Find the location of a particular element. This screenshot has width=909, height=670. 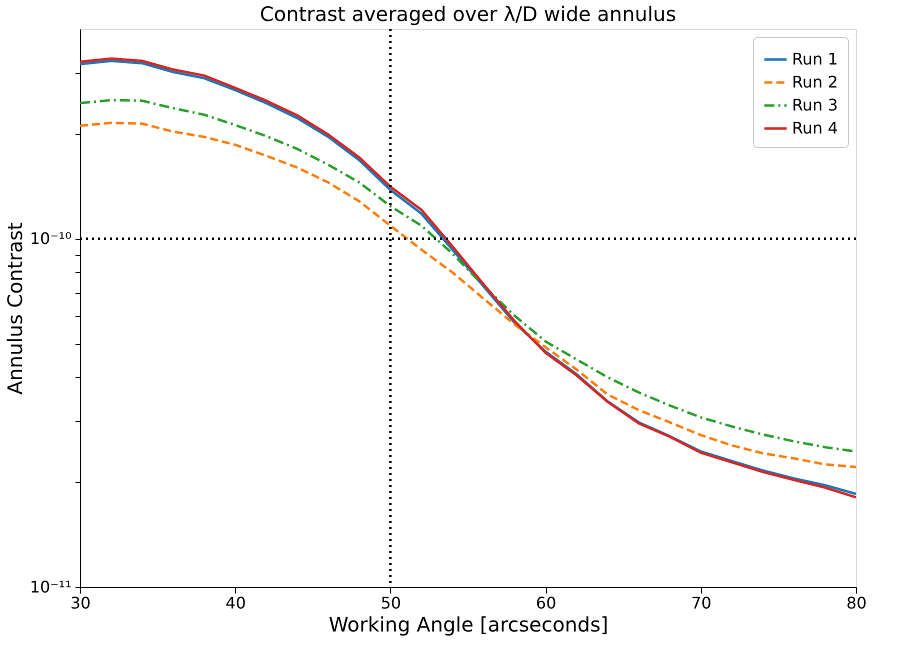

x-tick-label: 50 is located at coordinates (391, 603).